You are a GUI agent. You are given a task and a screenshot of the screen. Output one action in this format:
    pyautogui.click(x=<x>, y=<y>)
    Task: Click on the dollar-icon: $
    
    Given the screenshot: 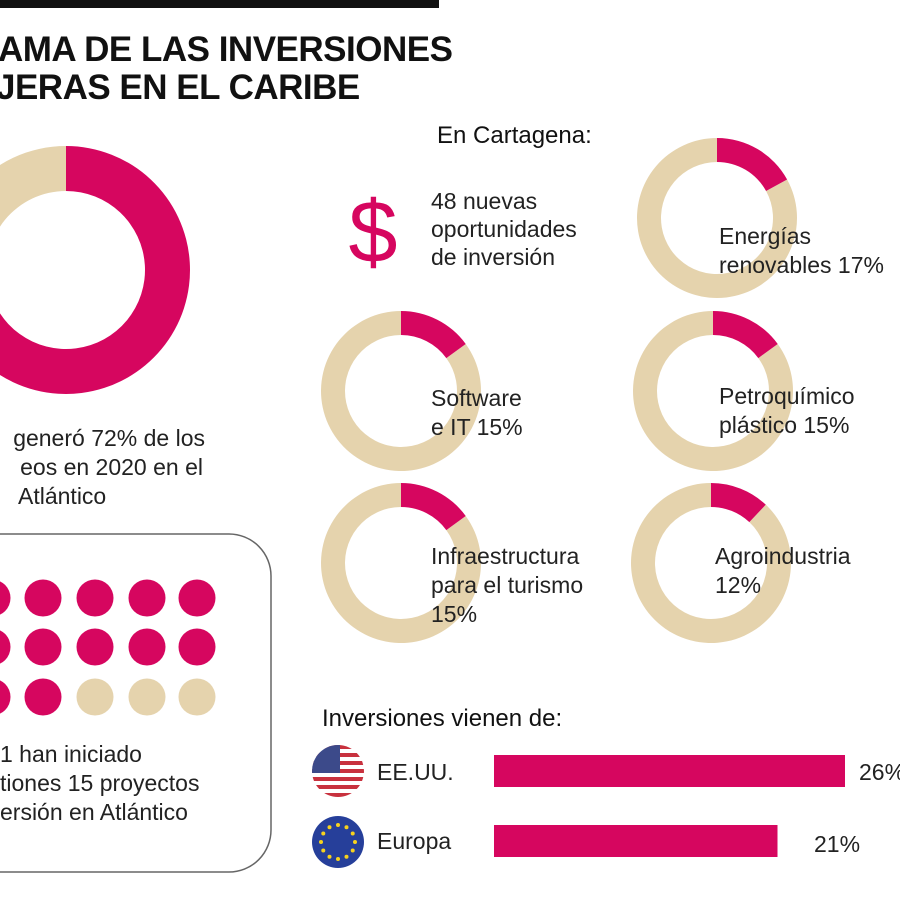 What is the action you would take?
    pyautogui.click(x=373, y=231)
    